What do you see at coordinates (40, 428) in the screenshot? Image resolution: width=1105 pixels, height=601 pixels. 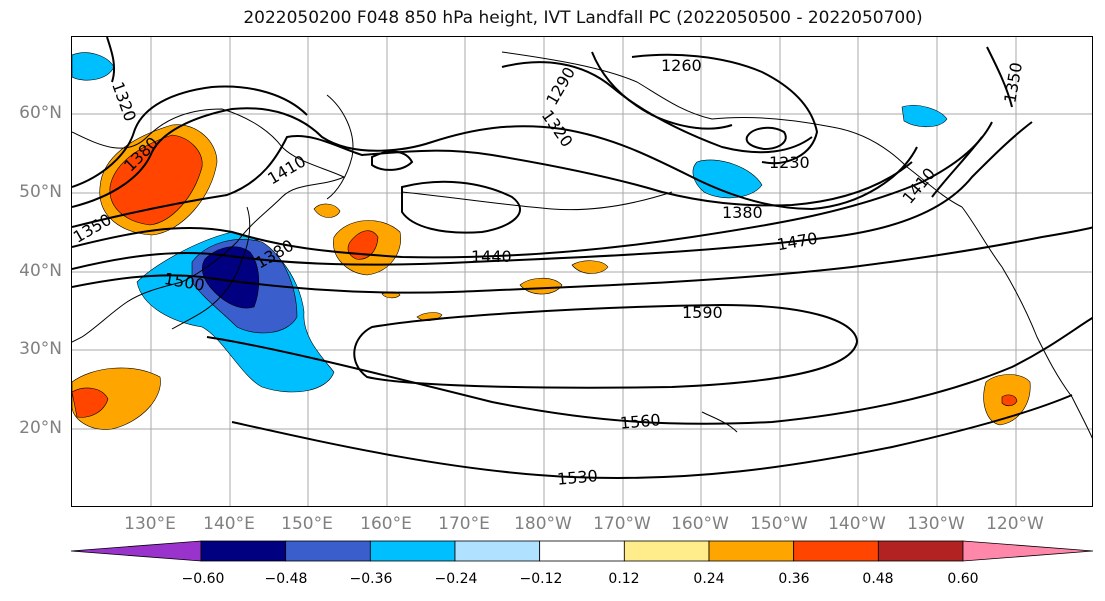 I see `lat-label-20N: 20°N` at bounding box center [40, 428].